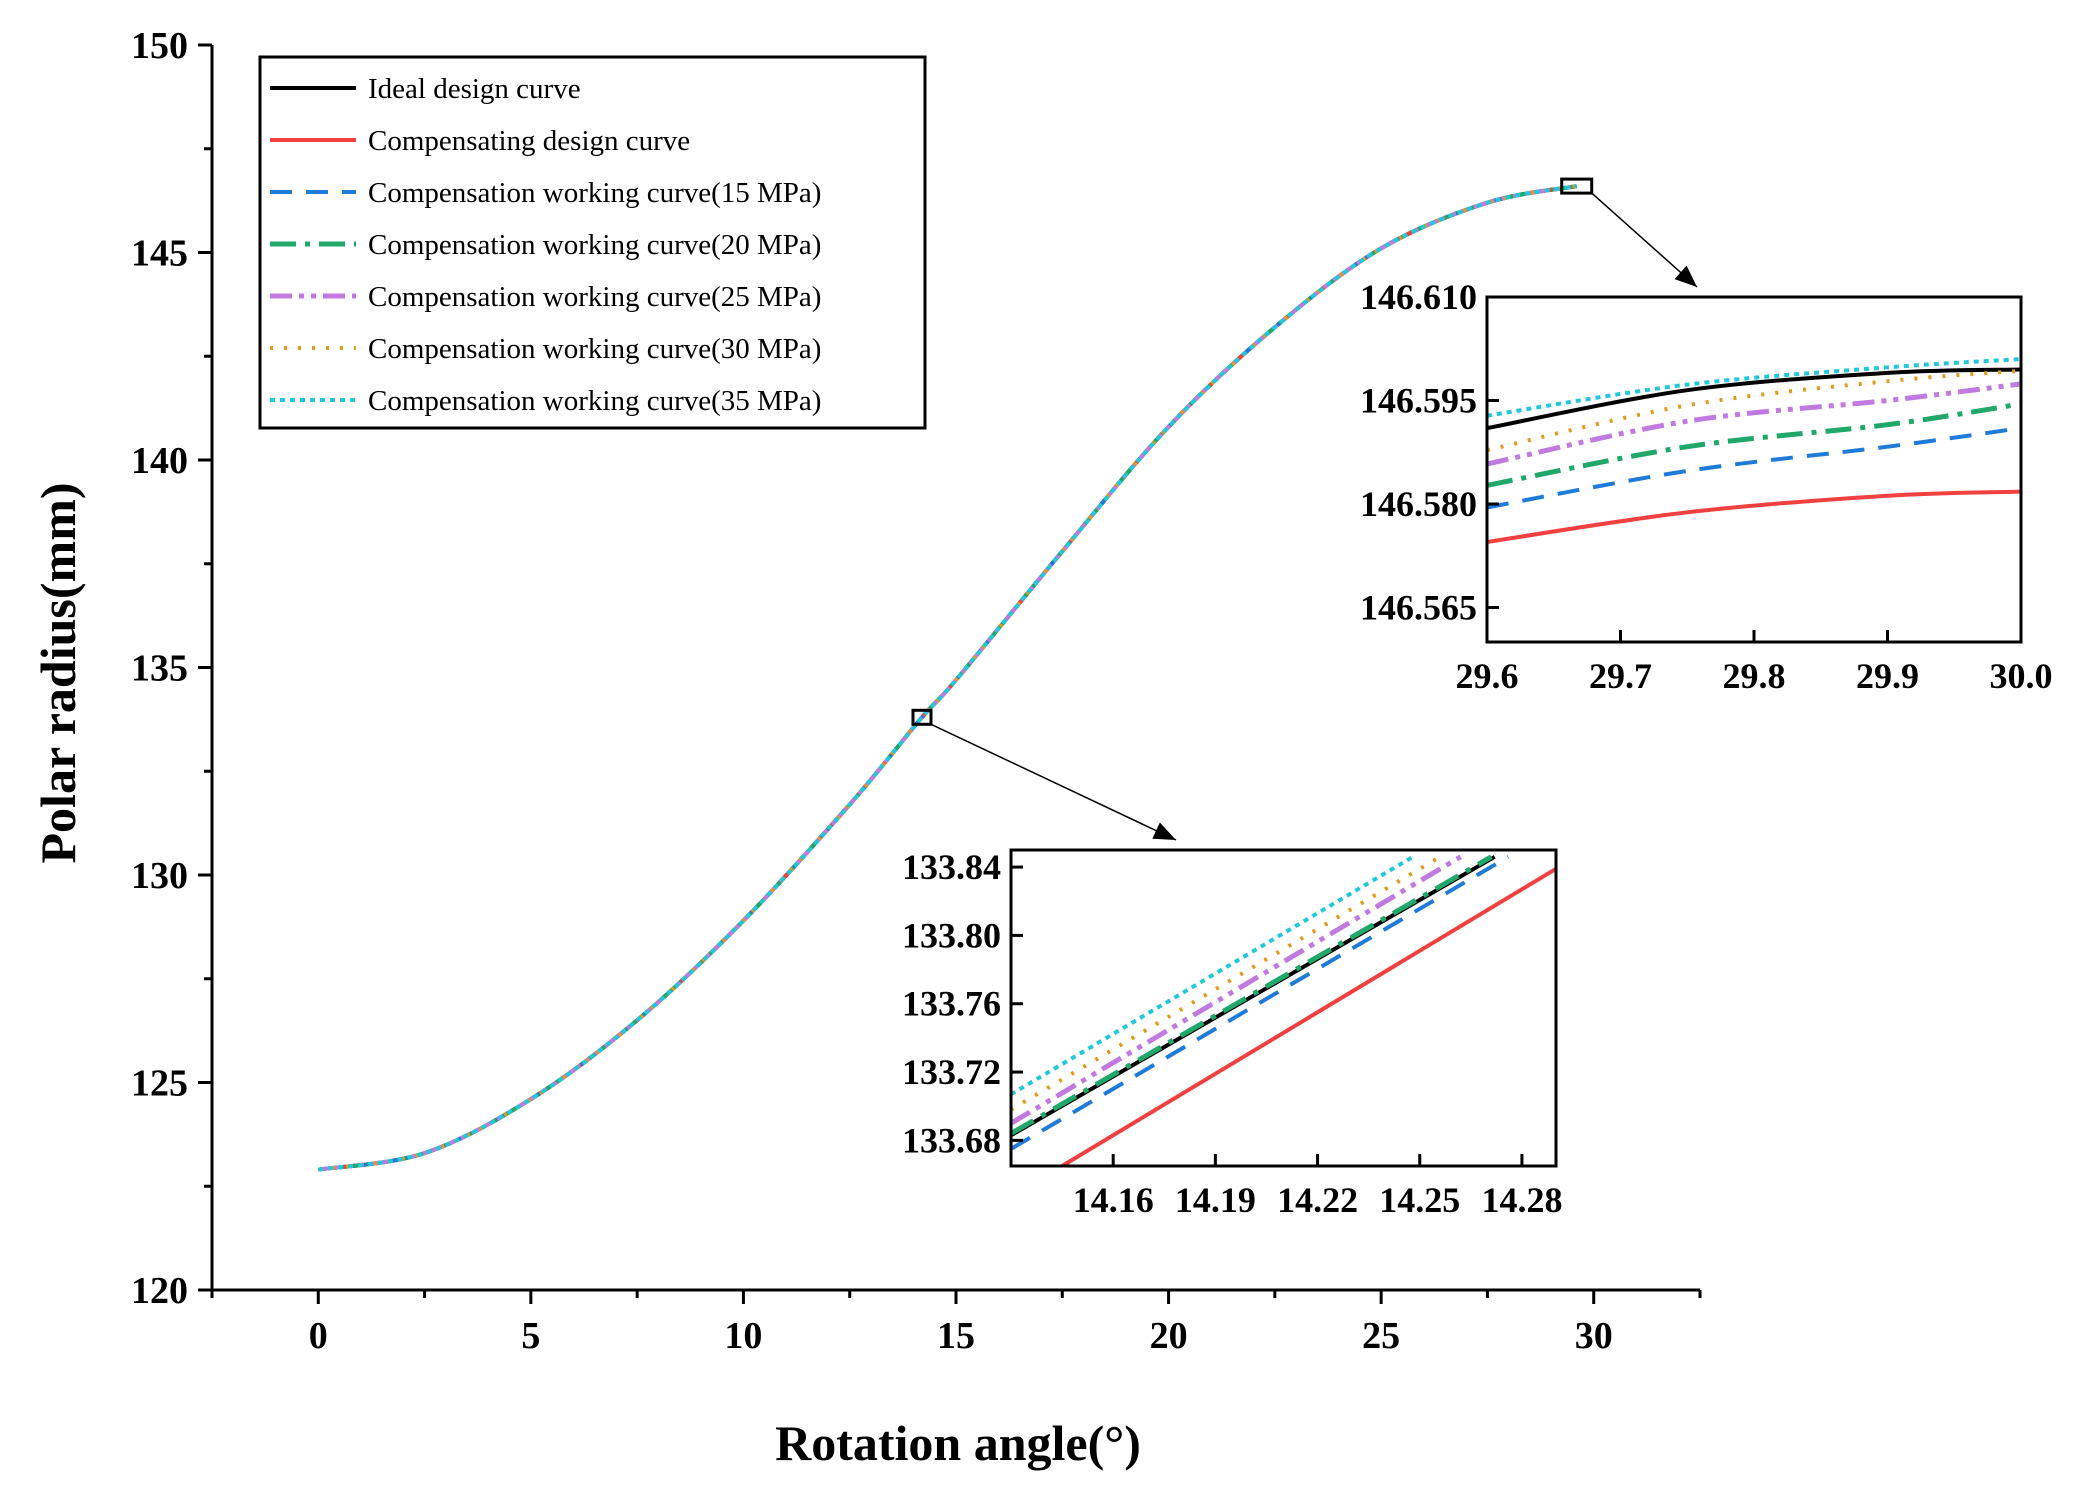 Image resolution: width=2092 pixels, height=1489 pixels. I want to click on x-tick-label: 10, so click(743, 1336).